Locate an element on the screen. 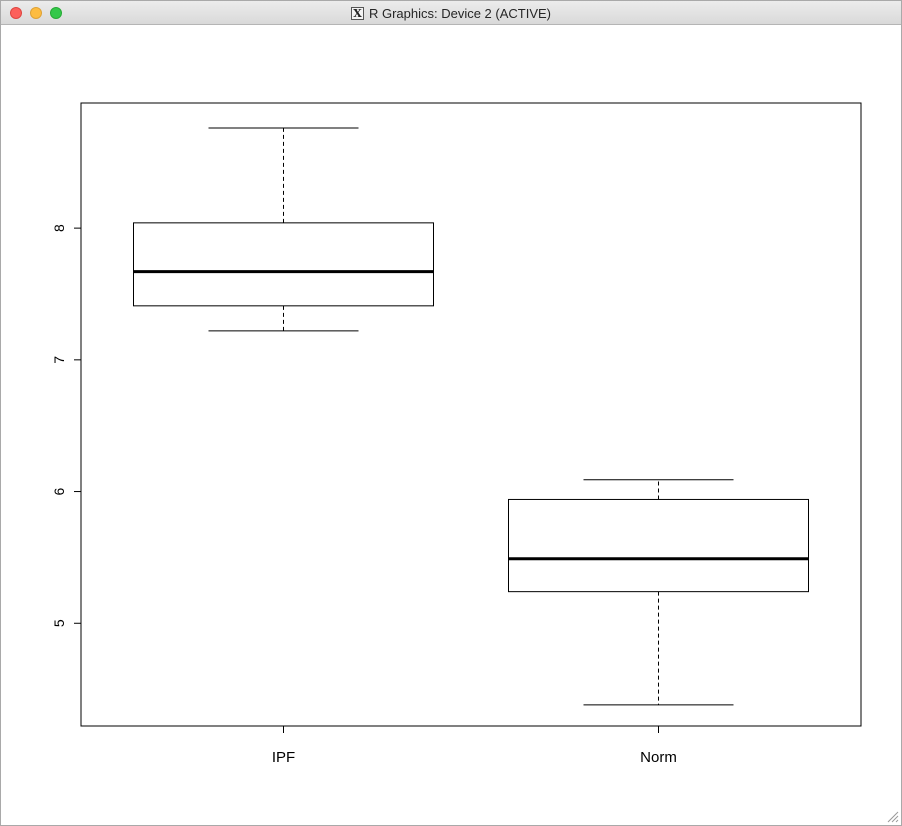  x-tick-label-ipf: IPF is located at coordinates (283, 757).